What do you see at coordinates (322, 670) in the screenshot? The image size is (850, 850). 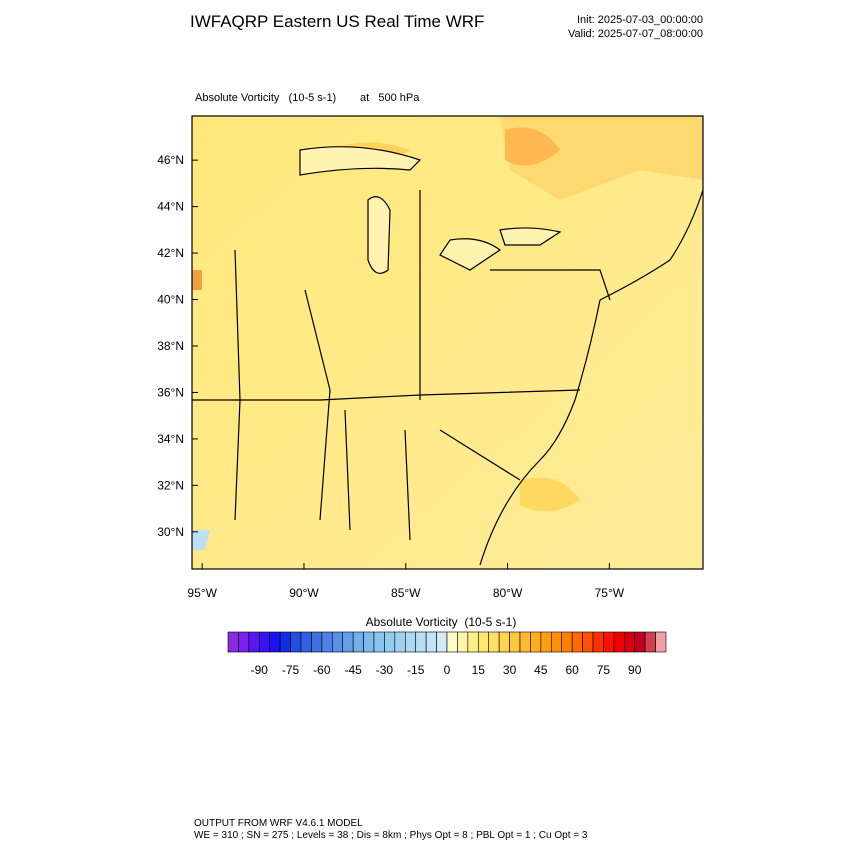 I see `colorbar-label: -60` at bounding box center [322, 670].